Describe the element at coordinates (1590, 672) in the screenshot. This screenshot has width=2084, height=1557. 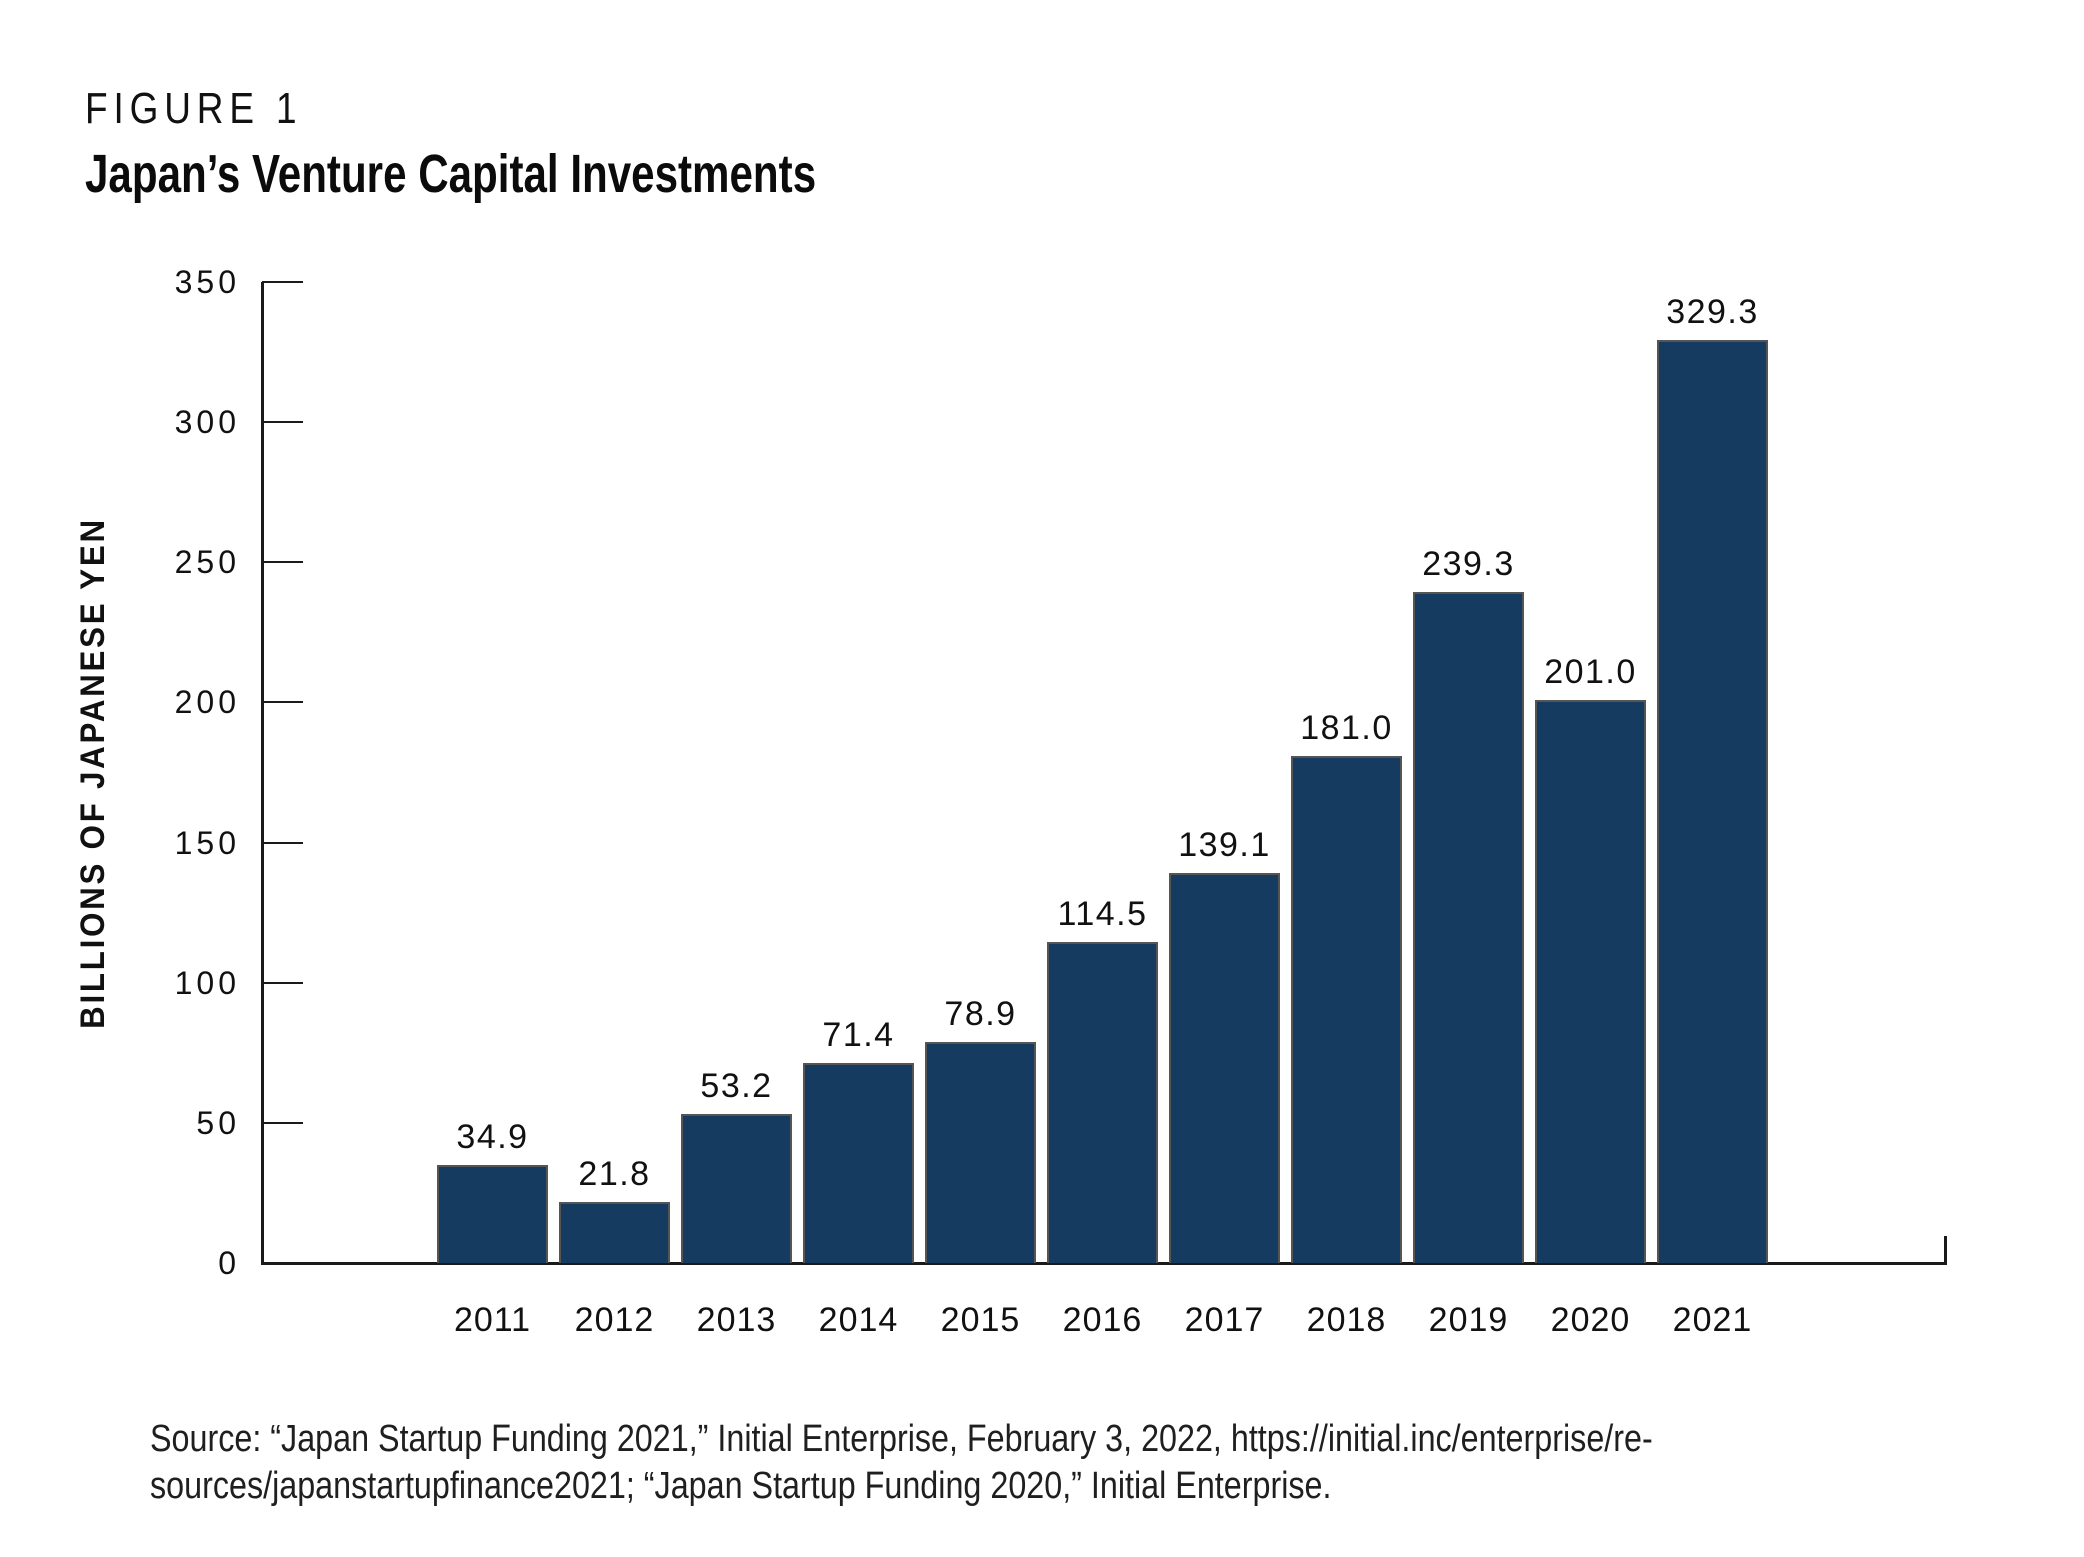
I see `bar-value-label: 201.0` at that location.